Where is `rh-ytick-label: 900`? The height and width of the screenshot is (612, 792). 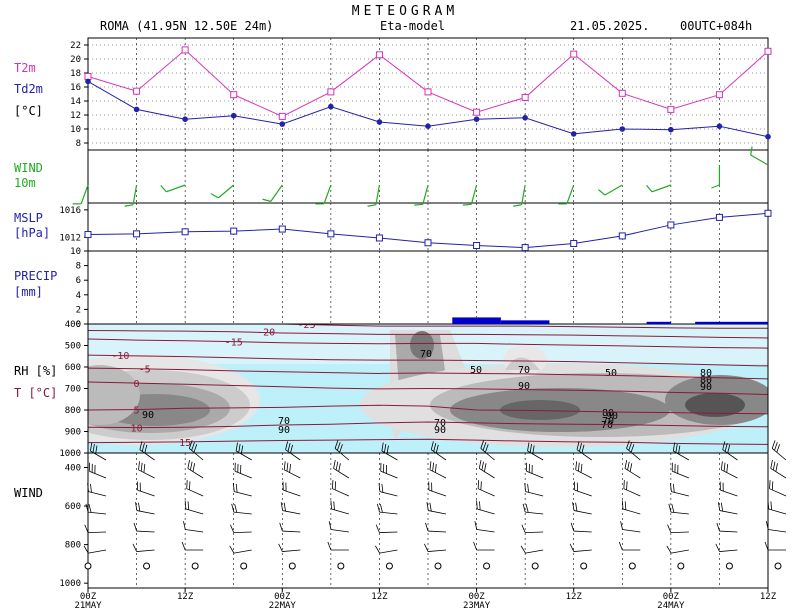
rh-ytick-label: 900 is located at coordinates (73, 433).